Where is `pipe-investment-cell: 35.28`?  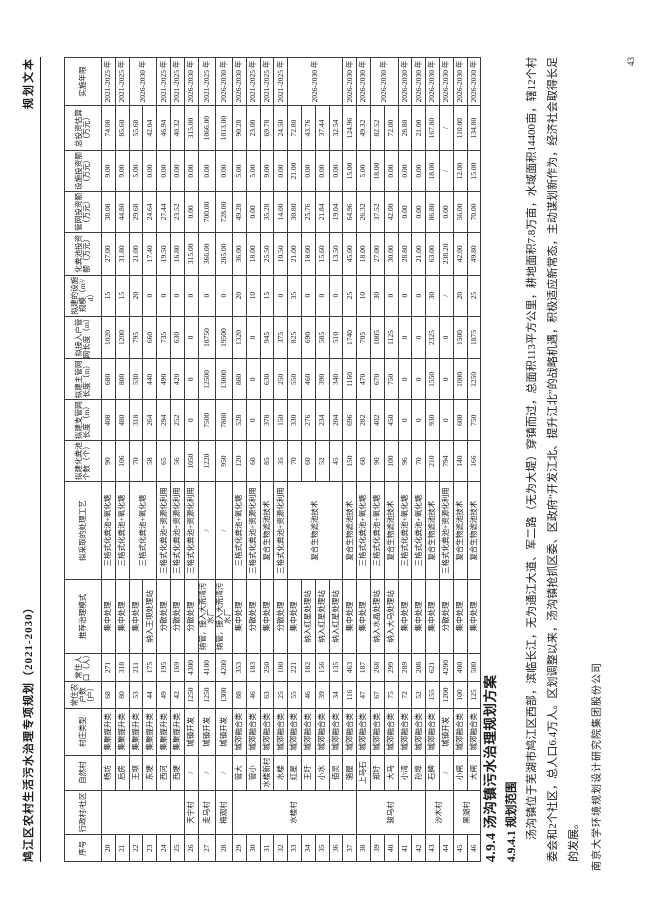
pipe-investment-cell: 35.28 is located at coordinates (267, 212).